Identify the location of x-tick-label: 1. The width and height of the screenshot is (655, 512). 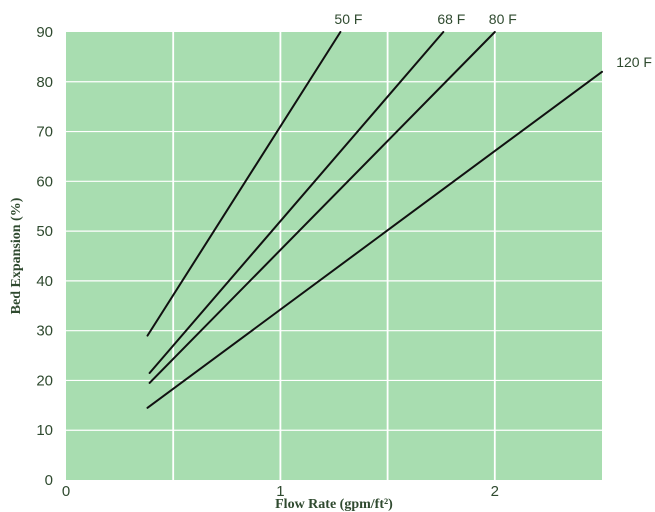
(280, 491).